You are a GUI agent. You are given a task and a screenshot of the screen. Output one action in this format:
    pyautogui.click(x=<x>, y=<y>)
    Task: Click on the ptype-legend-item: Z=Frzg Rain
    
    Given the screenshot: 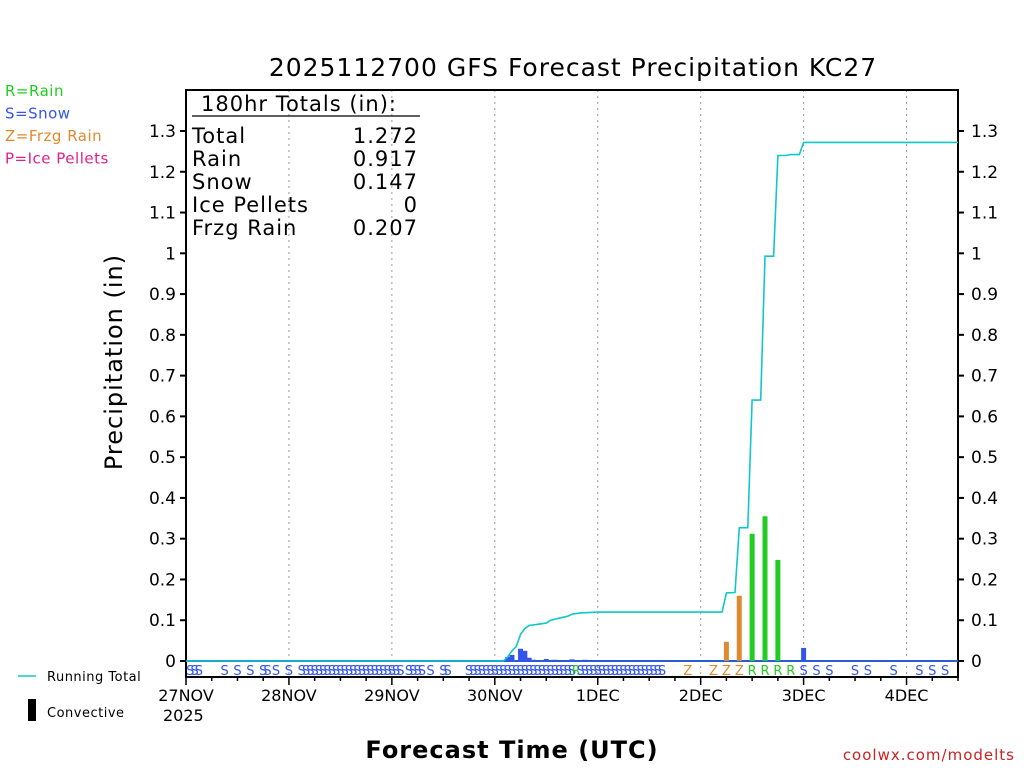 What is the action you would take?
    pyautogui.click(x=53, y=136)
    